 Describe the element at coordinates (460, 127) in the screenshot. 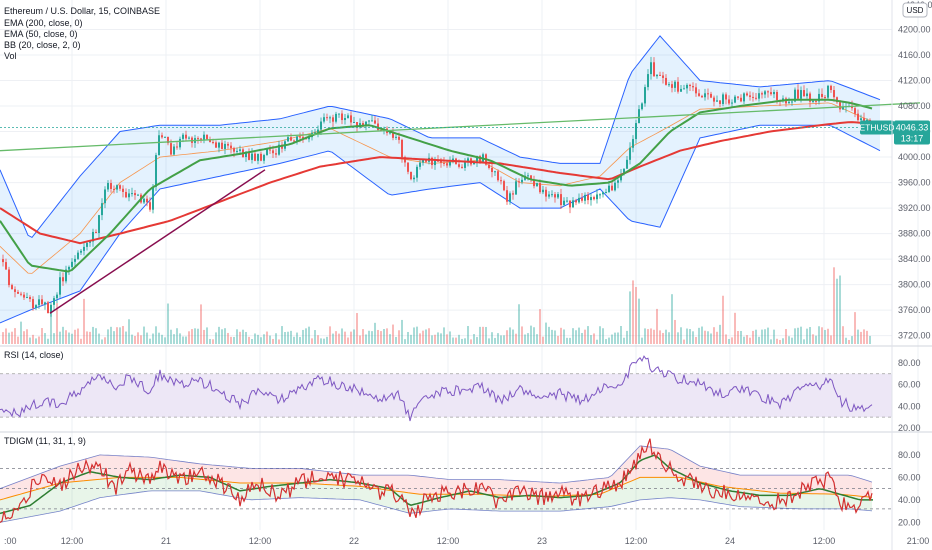

I see `trendline-resistance` at that location.